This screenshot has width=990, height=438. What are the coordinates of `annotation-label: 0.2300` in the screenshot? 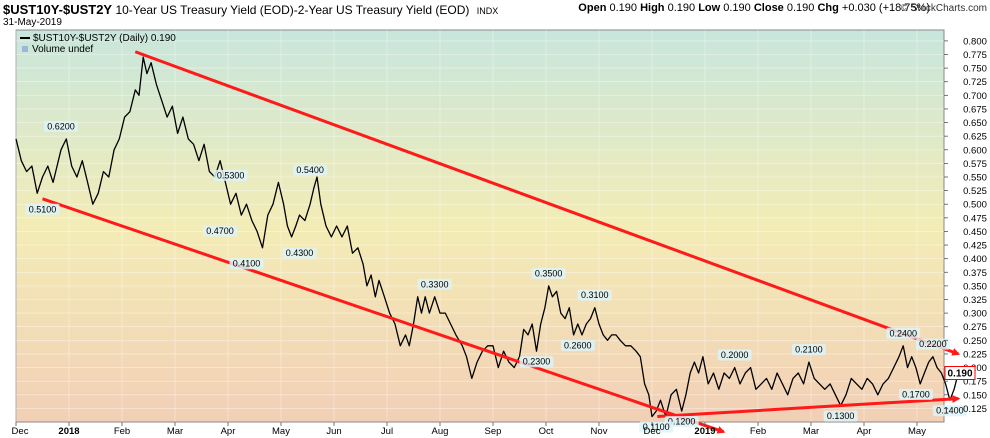 It's located at (537, 362).